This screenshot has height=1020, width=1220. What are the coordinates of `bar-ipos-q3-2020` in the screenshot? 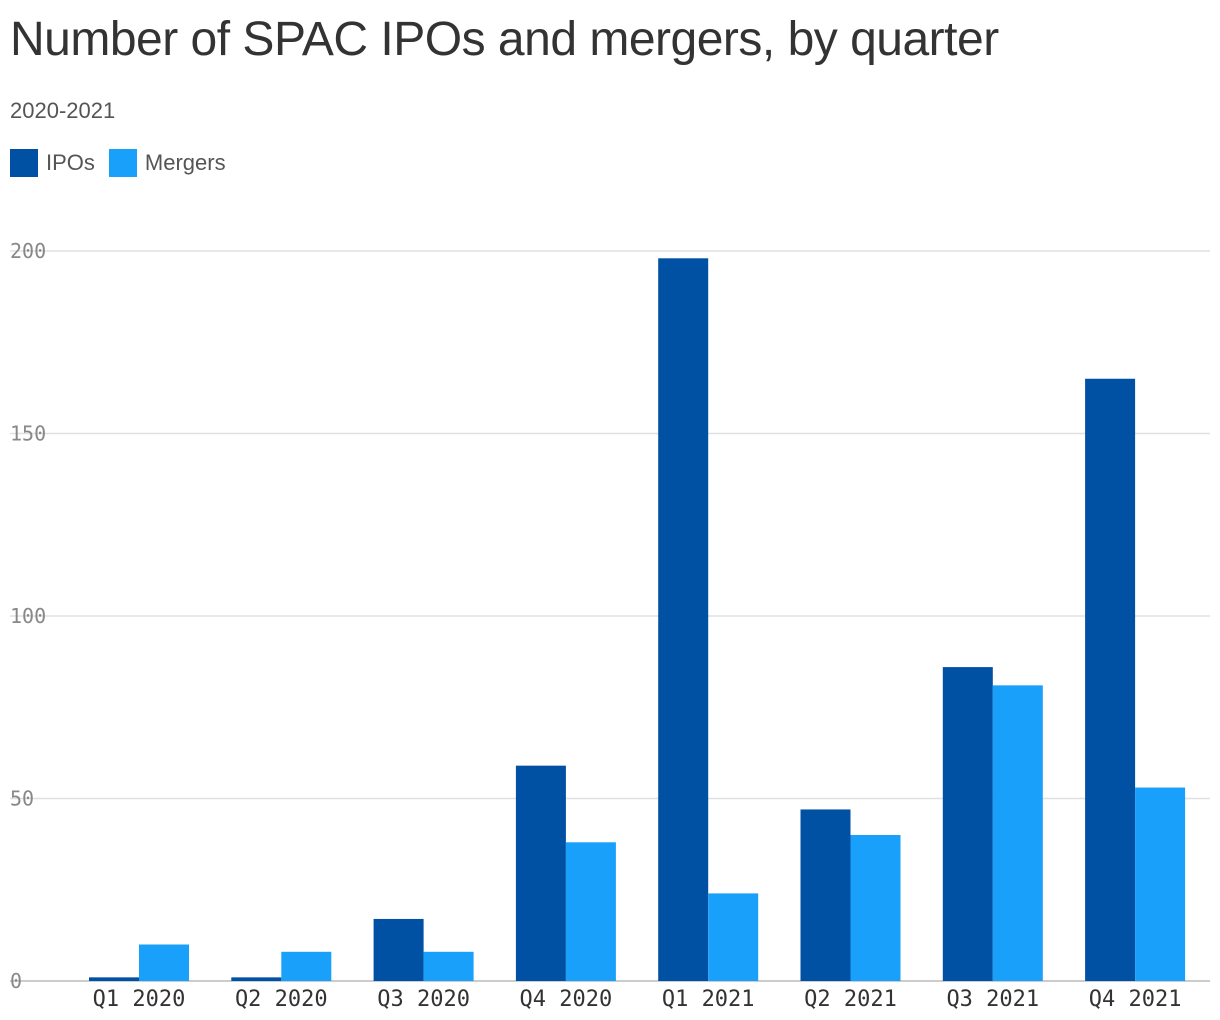 It's located at (398, 949).